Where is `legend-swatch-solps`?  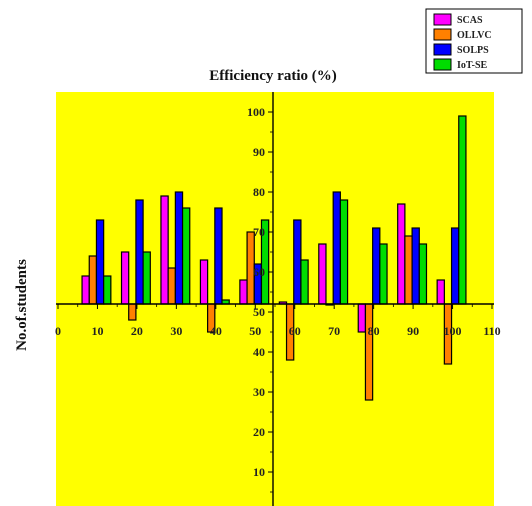
legend-swatch-solps is located at coordinates (442, 49).